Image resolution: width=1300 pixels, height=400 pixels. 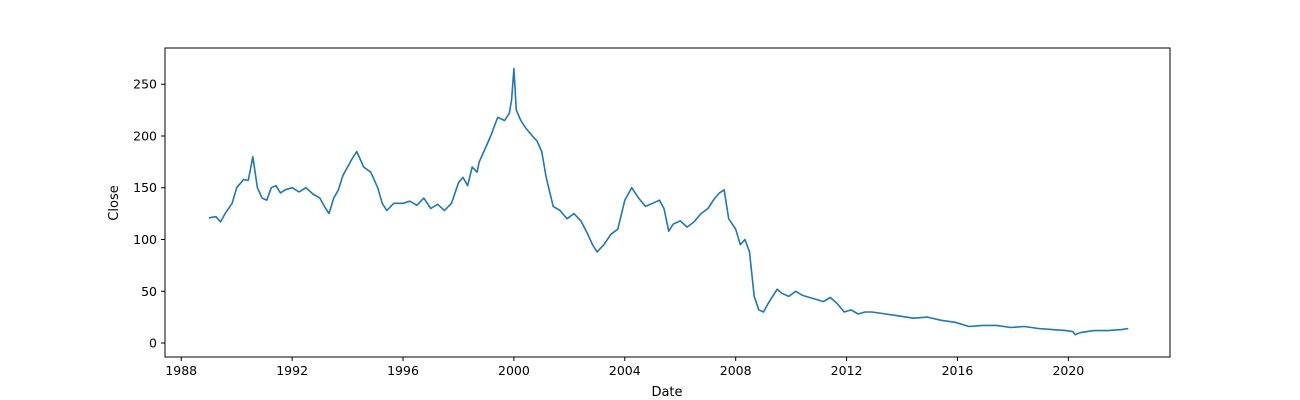 I want to click on y-tick-label: 250, so click(x=145, y=84).